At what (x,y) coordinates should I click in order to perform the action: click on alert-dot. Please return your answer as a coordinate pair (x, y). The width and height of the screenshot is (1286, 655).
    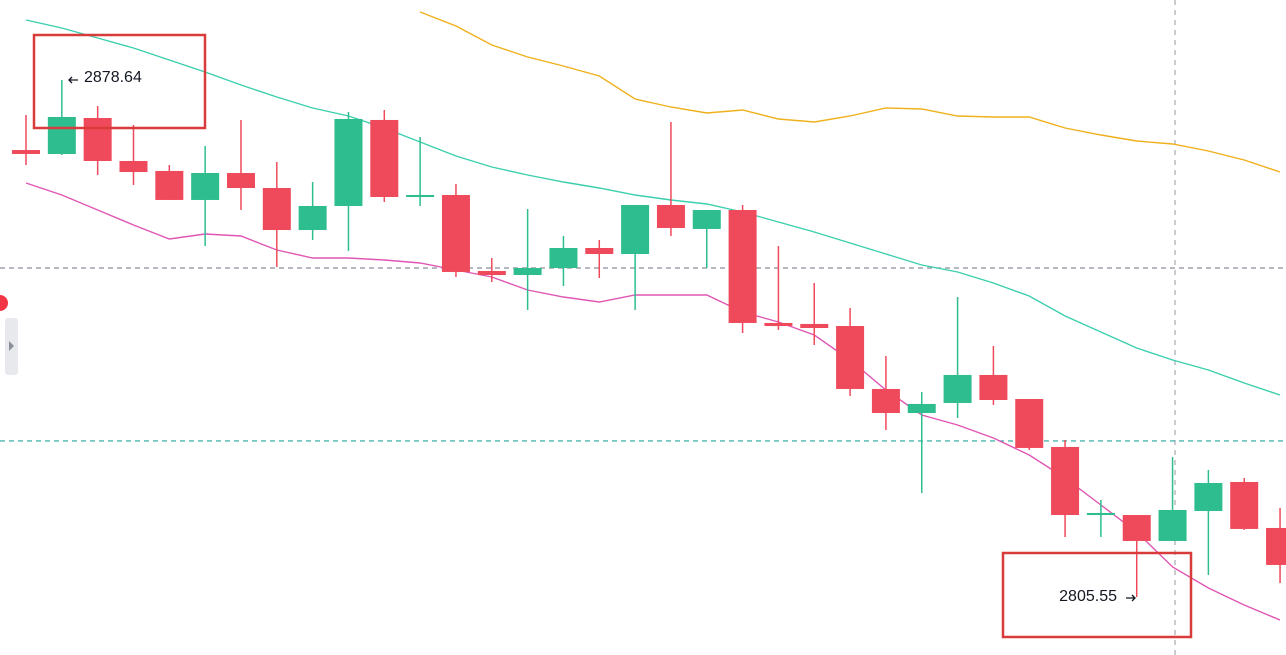
    Looking at the image, I should click on (4, 303).